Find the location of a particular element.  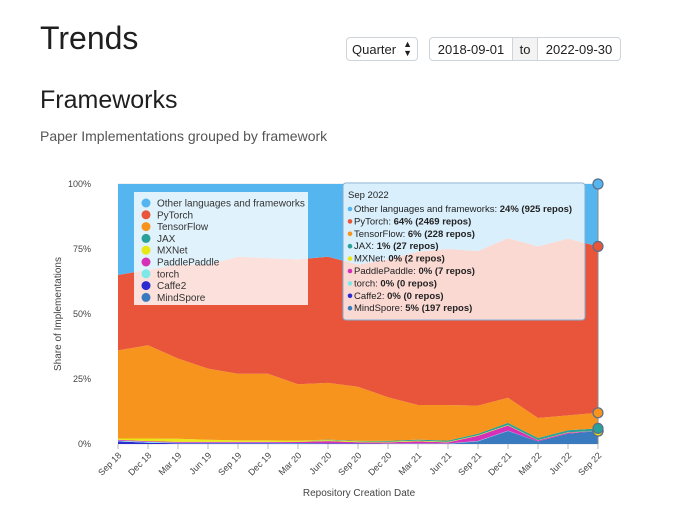

x-tick-label: Jun 19 is located at coordinates (200, 463).